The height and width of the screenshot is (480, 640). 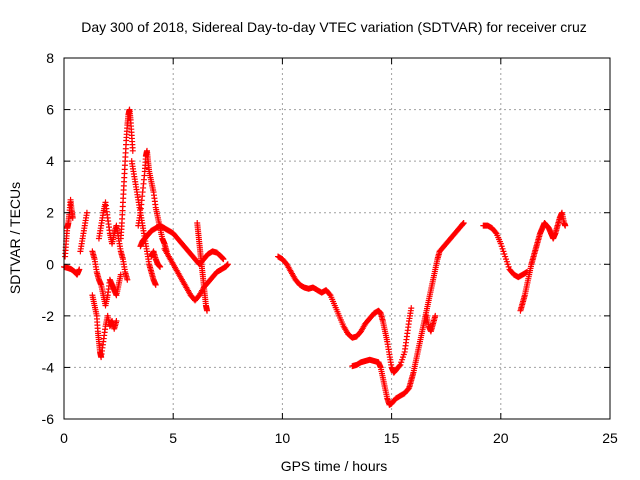 I want to click on y-axis-label: SDTVAR / TECUs, so click(x=15, y=238).